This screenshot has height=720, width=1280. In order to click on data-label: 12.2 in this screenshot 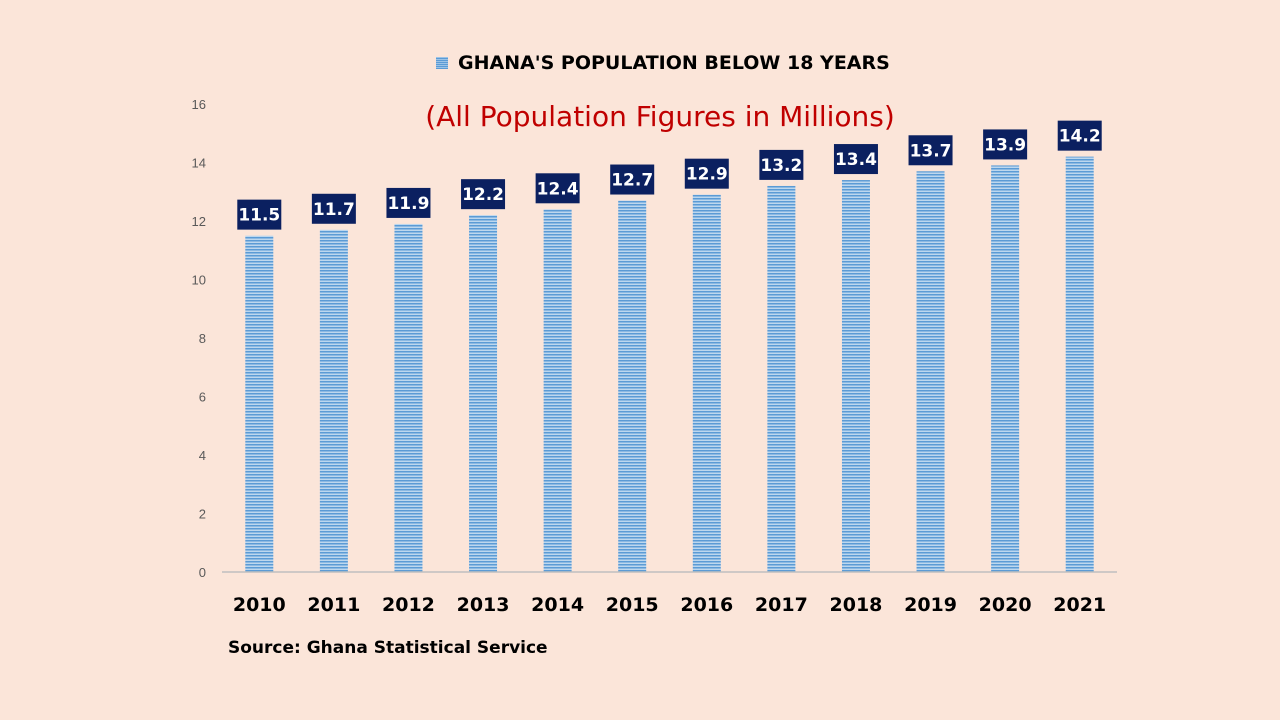, I will do `click(483, 195)`.